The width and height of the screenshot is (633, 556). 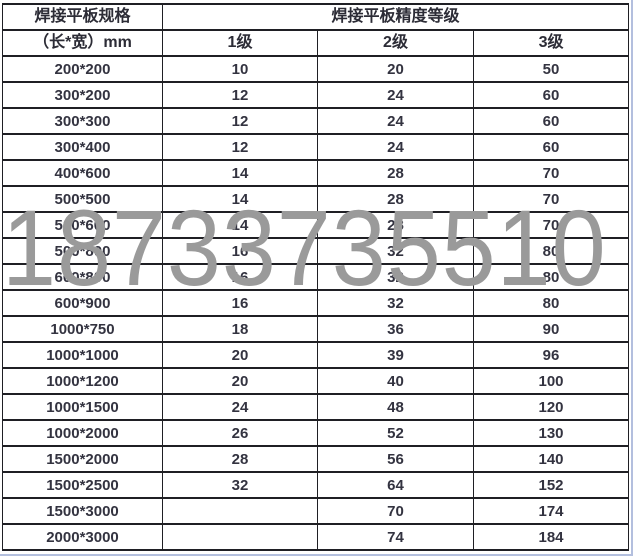 I want to click on spec-size-cell: 300*300, so click(x=82, y=121).